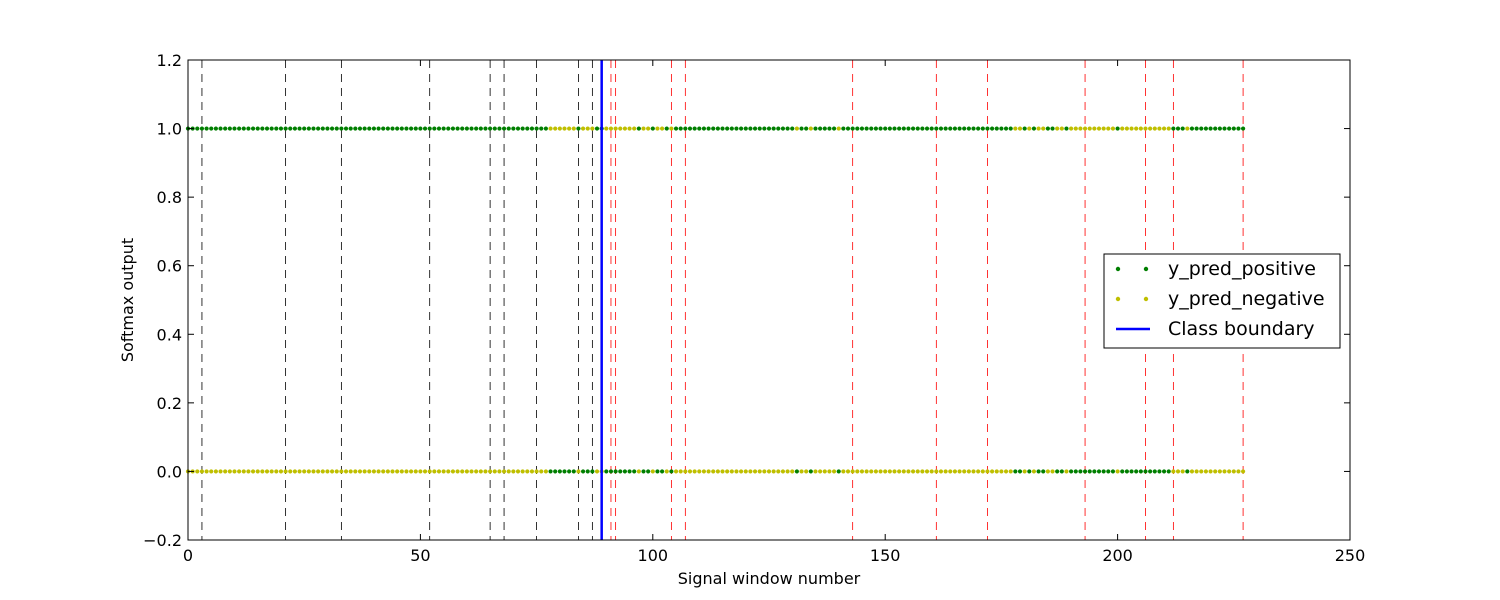  What do you see at coordinates (1350, 555) in the screenshot?
I see `x-tick-label: 250` at bounding box center [1350, 555].